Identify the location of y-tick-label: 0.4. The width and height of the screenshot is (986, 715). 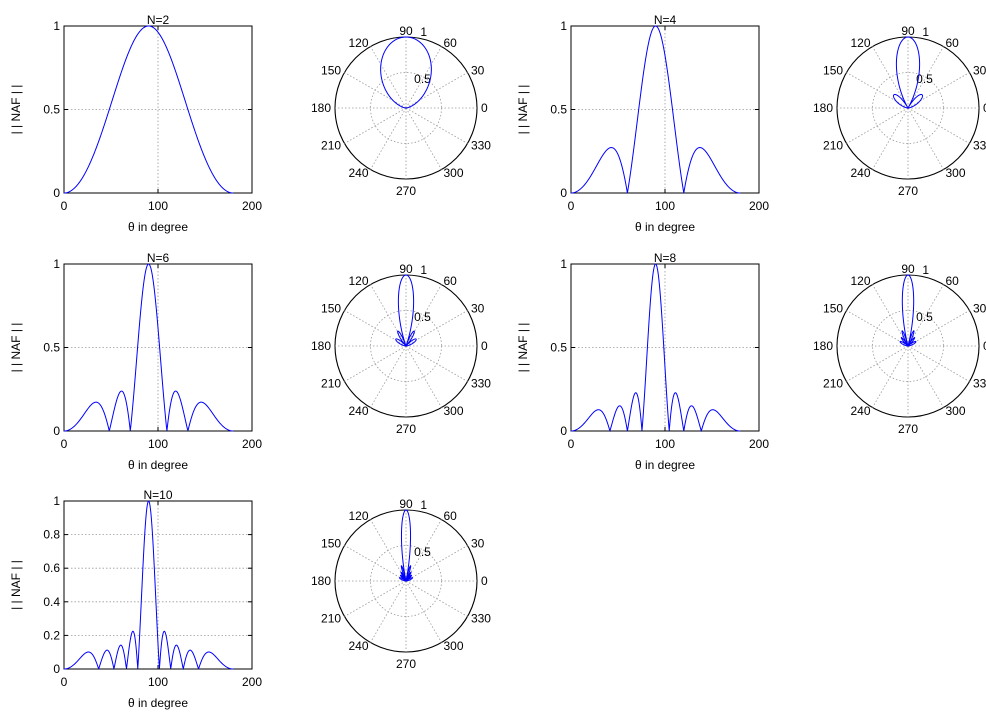
(51, 602).